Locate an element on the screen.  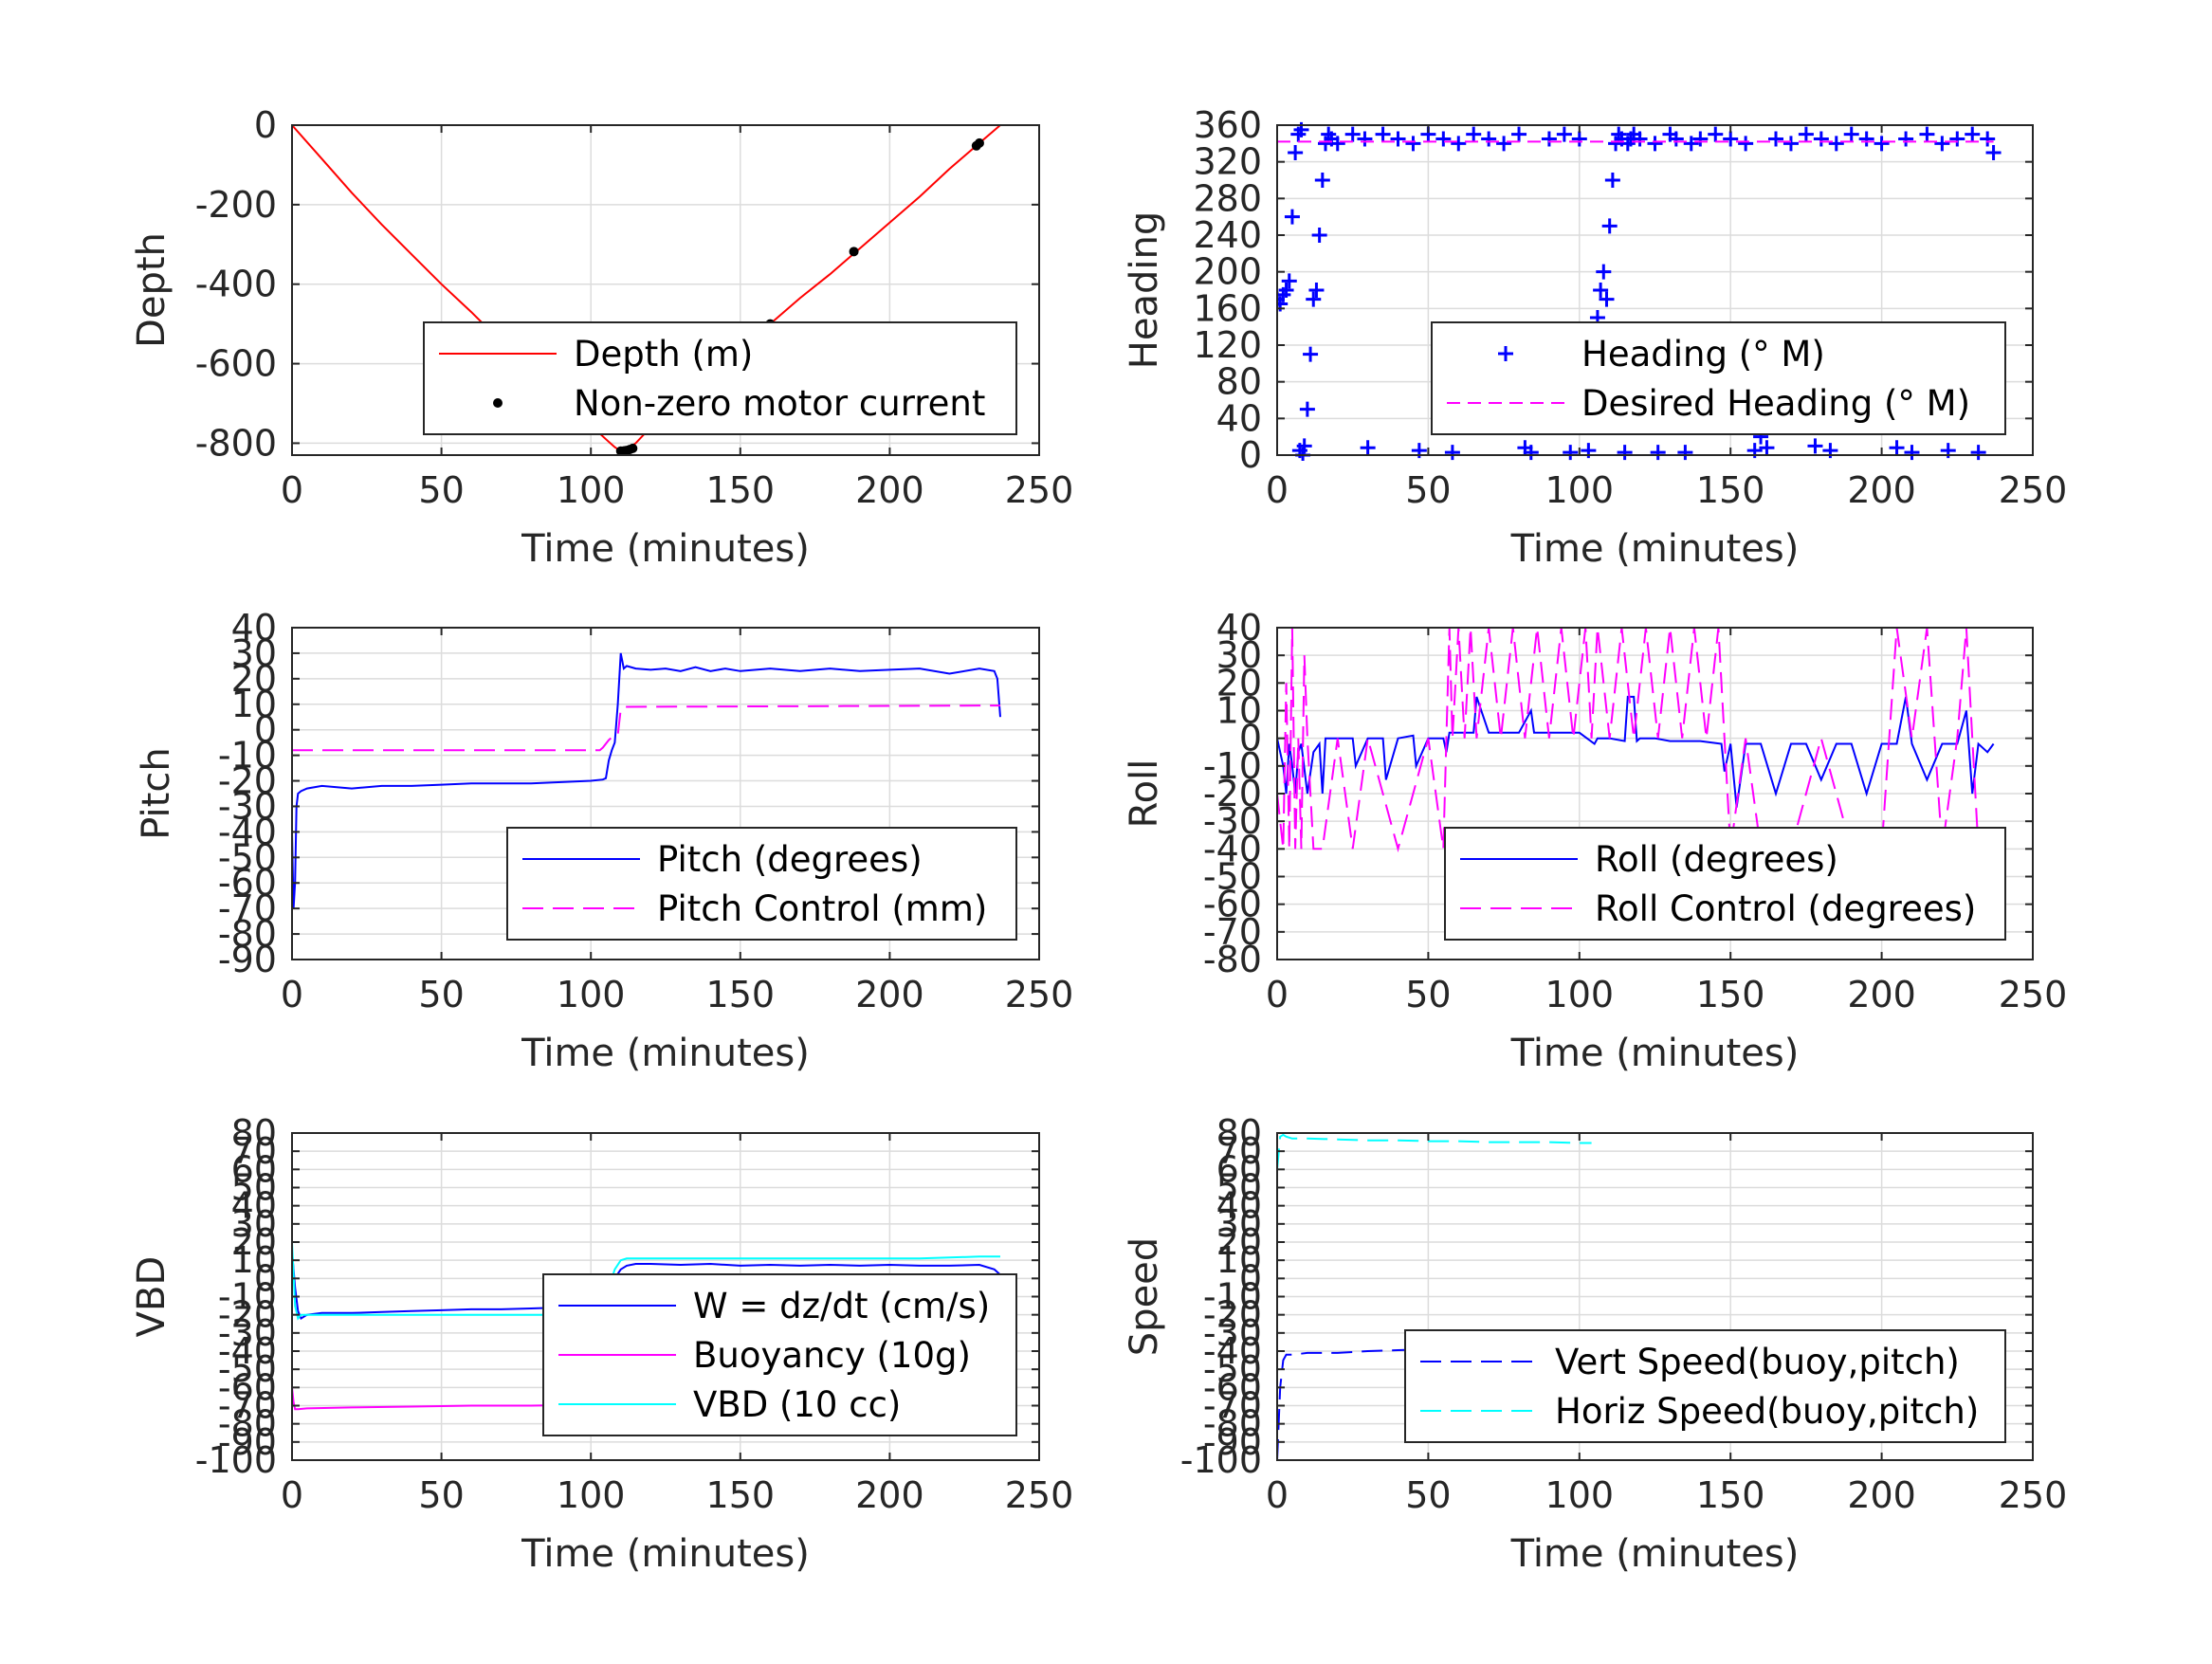
y-tick-label: -800 is located at coordinates (236, 443).